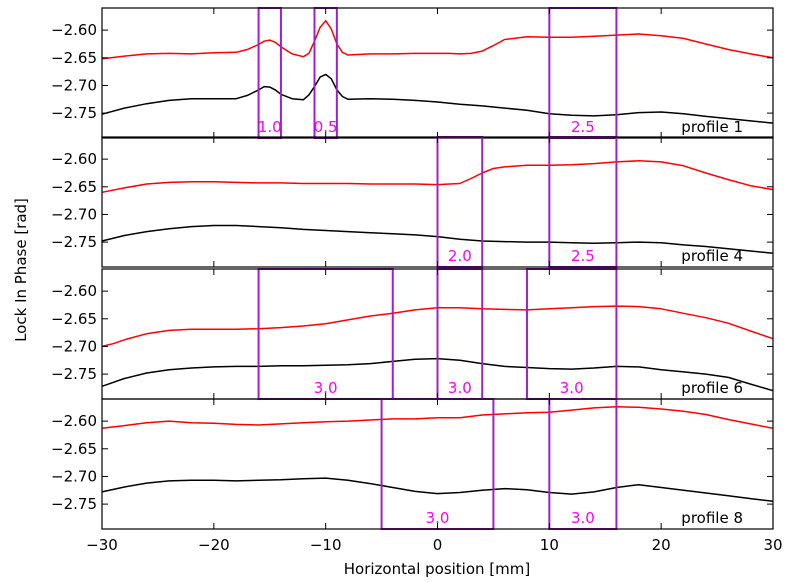  Describe the element at coordinates (270, 127) in the screenshot. I see `box-label: 1.0` at that location.